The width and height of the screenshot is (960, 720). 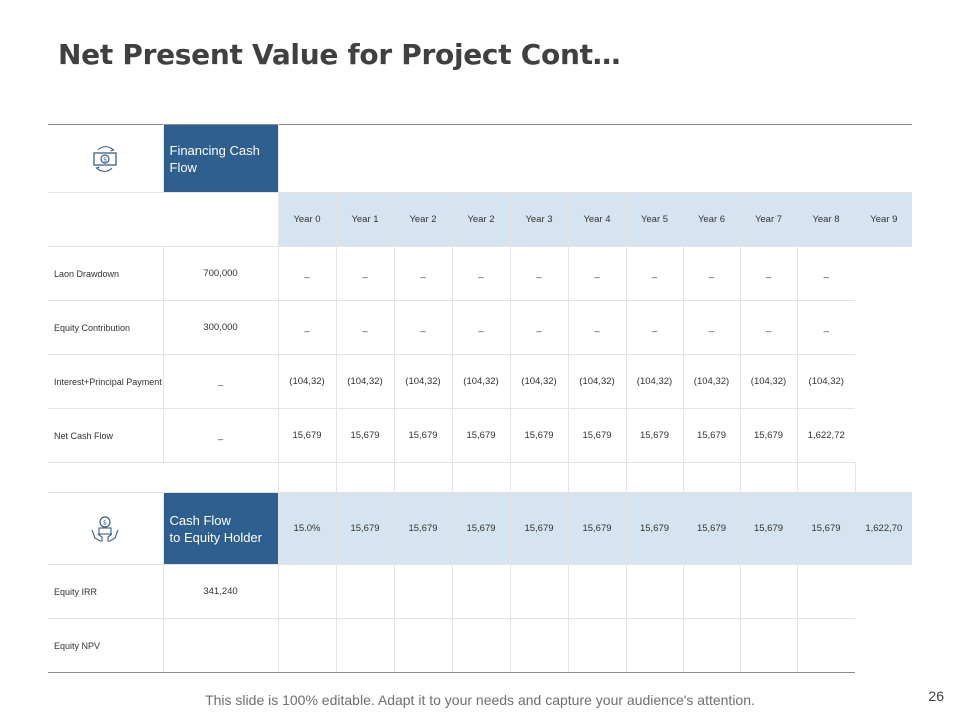 What do you see at coordinates (480, 645) in the screenshot?
I see `table-row: Equity NPV` at bounding box center [480, 645].